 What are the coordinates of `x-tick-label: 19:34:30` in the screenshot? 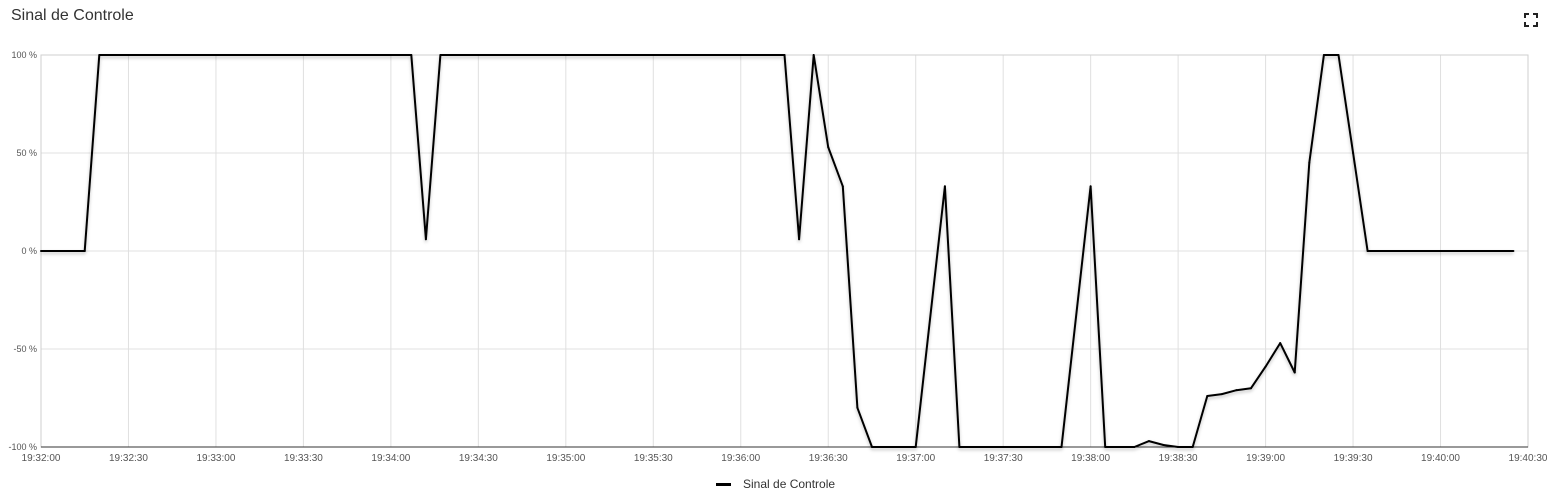 It's located at (478, 458).